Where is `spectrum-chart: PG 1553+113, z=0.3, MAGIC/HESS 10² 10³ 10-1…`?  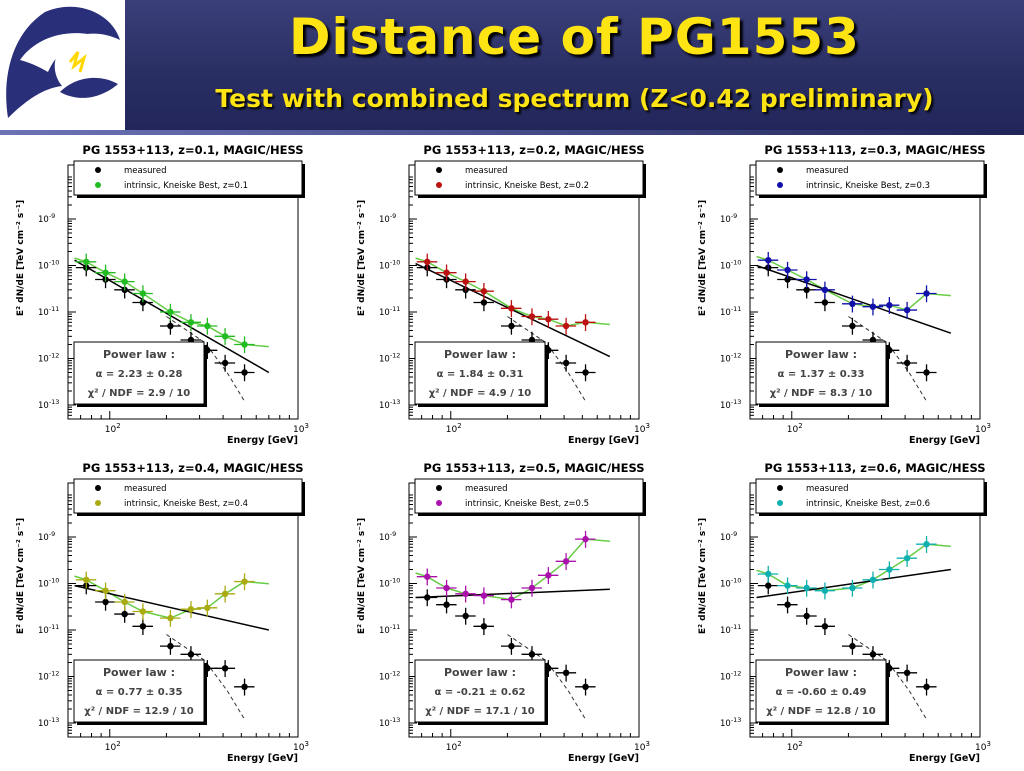
spectrum-chart: PG 1553+113, z=0.3, MAGIC/HESS 10² 10³ 10-1… is located at coordinates (844, 294).